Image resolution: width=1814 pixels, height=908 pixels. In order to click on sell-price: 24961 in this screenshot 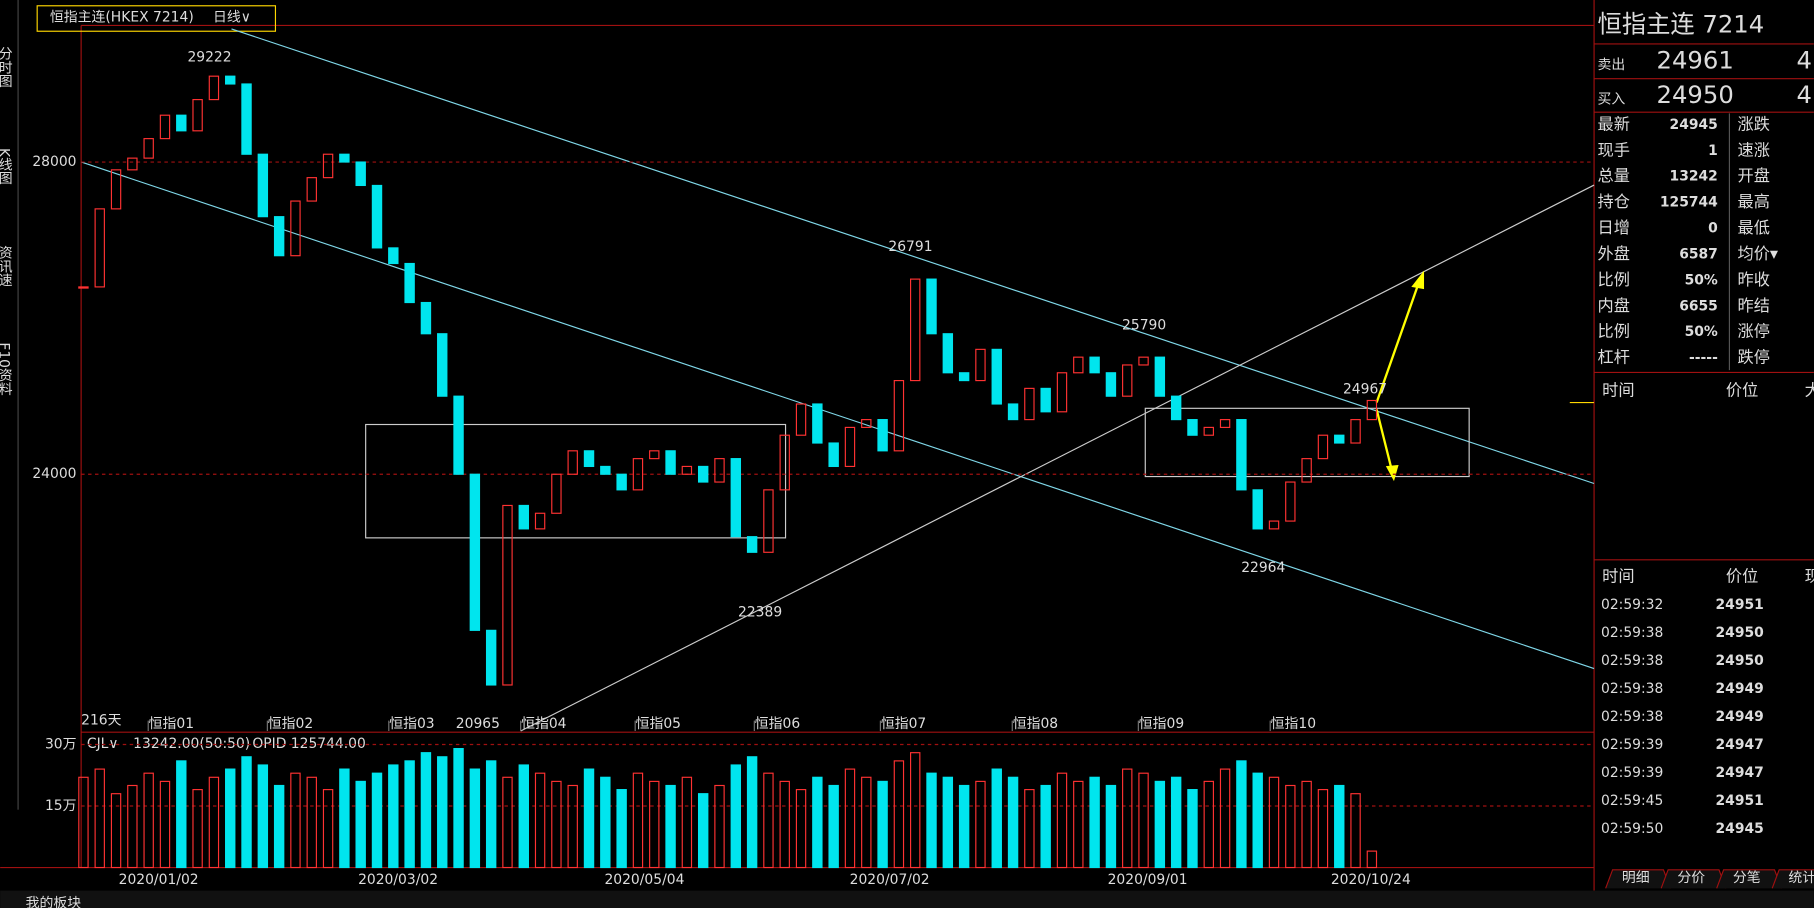, I will do `click(1695, 59)`.